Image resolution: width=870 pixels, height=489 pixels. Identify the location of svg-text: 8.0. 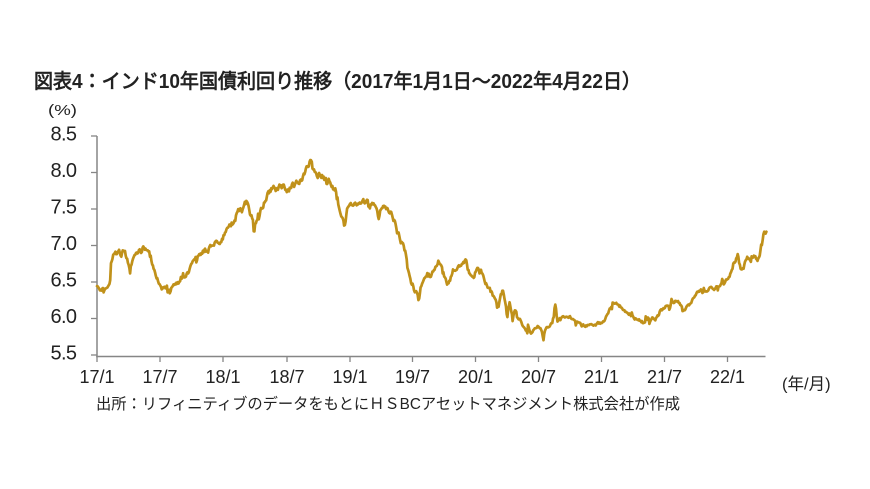
(64, 171).